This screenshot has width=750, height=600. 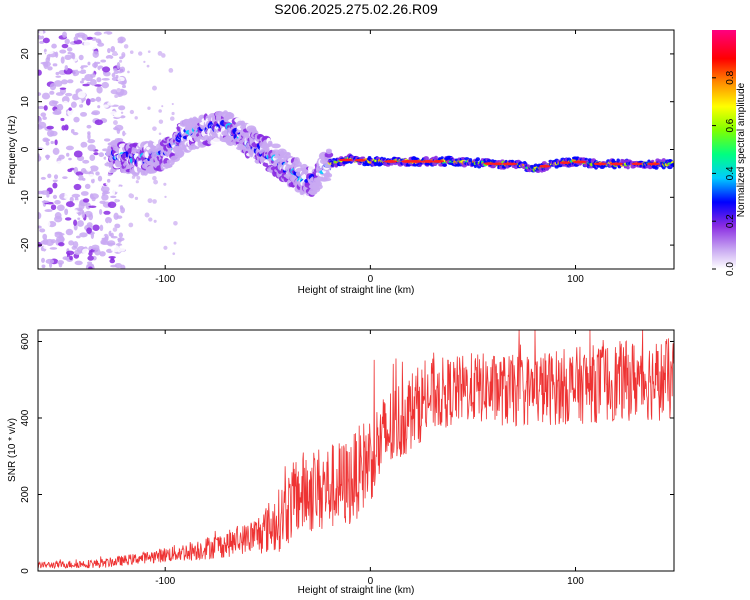 I want to click on spectrogram-y-tick-label: 0, so click(x=25, y=149).